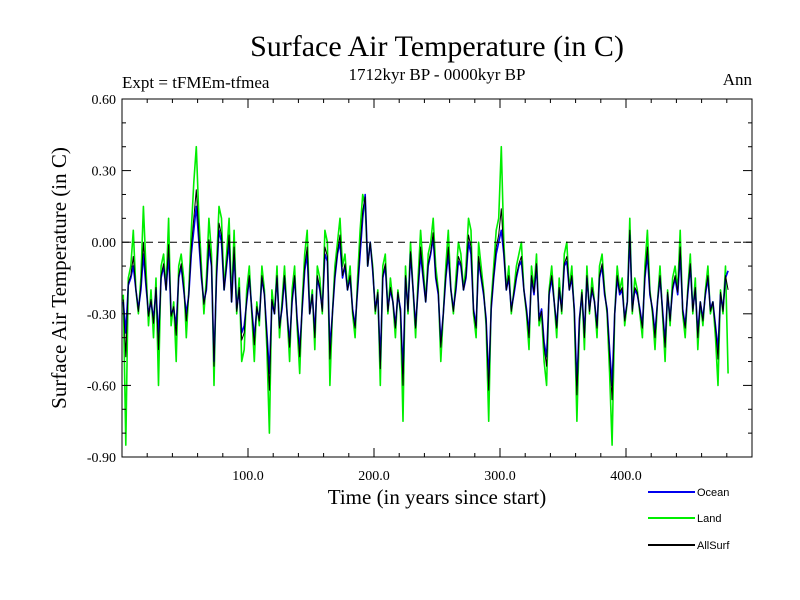  What do you see at coordinates (689, 546) in the screenshot?
I see `legend-item-allsurf: AllSurf` at bounding box center [689, 546].